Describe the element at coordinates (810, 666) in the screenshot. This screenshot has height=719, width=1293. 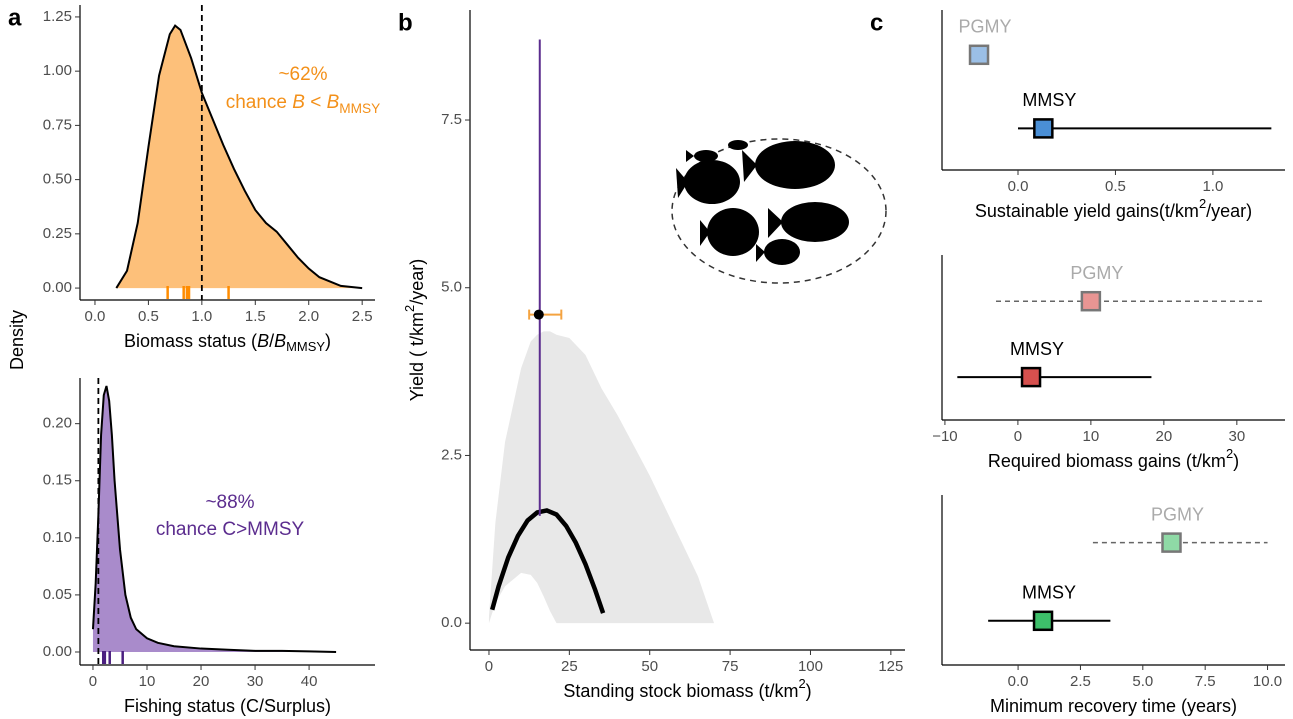
I see `x-tick-label: 100` at that location.